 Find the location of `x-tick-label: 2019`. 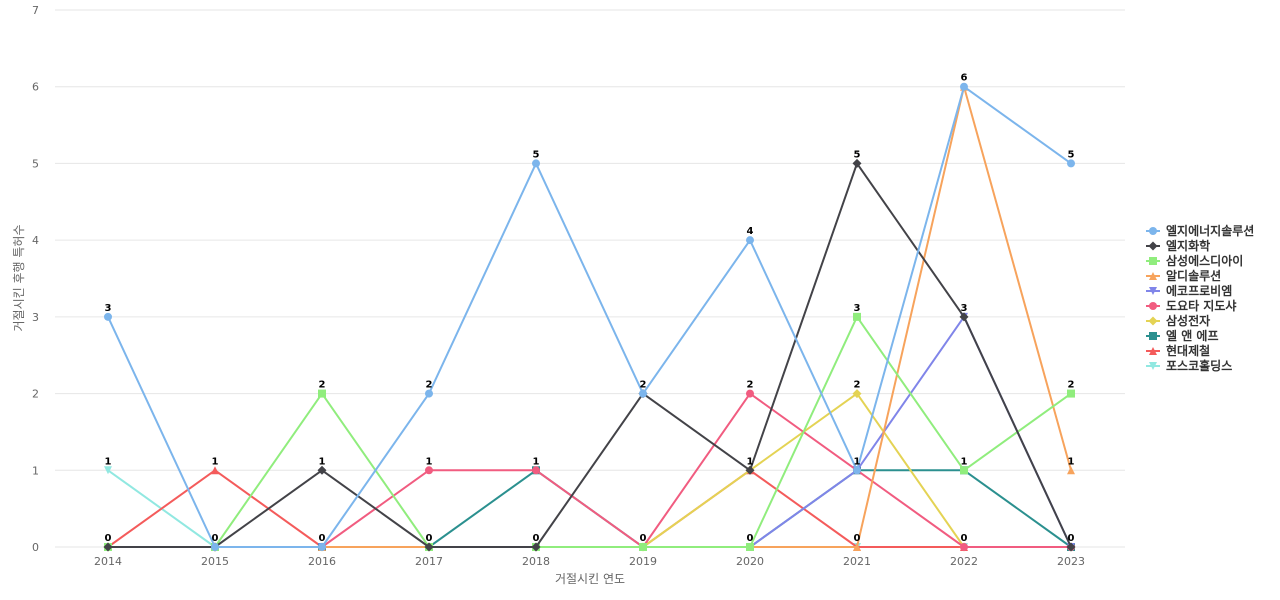

x-tick-label: 2019 is located at coordinates (643, 561).